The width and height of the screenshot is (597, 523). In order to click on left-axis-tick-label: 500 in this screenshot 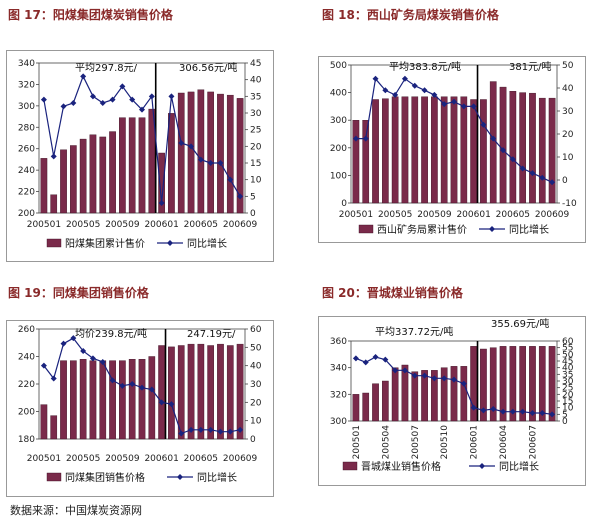, I will do `click(338, 66)`.